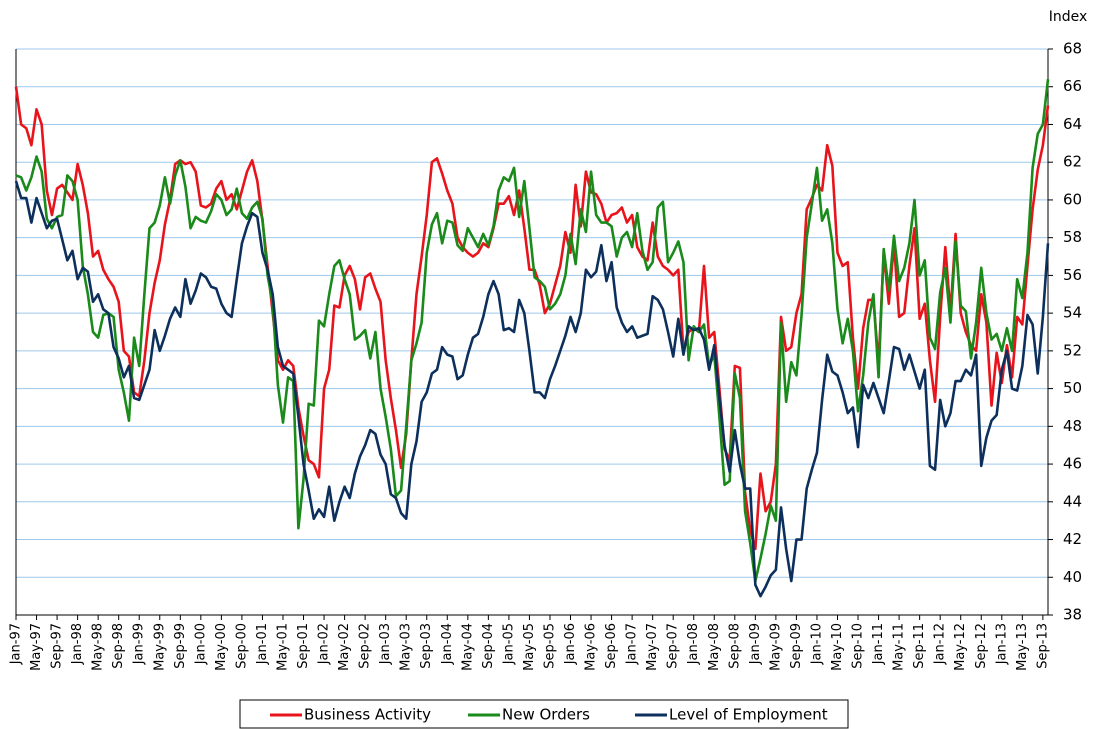 The width and height of the screenshot is (1103, 729). What do you see at coordinates (1072, 501) in the screenshot?
I see `y-tick-label: 44` at bounding box center [1072, 501].